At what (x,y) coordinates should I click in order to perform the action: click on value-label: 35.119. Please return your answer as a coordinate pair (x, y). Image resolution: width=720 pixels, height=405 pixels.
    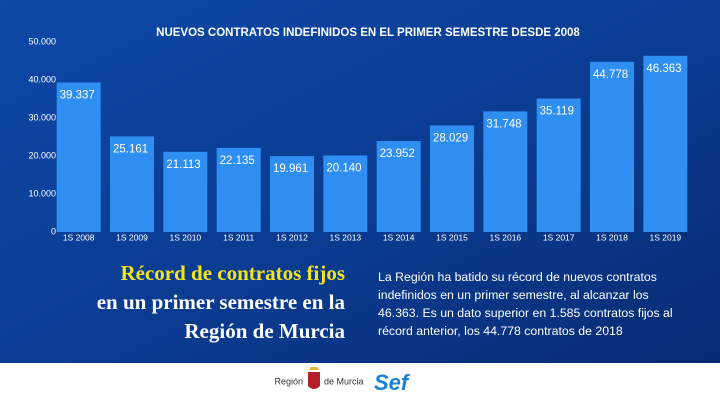
    Looking at the image, I should click on (557, 112).